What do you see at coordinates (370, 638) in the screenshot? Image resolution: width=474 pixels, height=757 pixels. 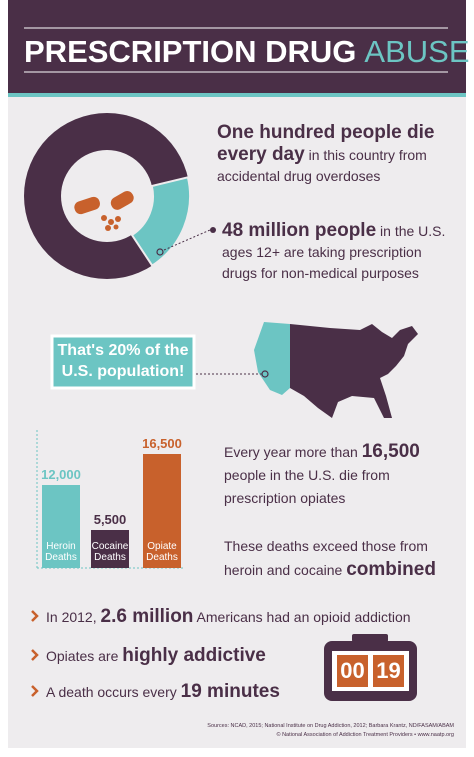 I see `timer-handle` at bounding box center [370, 638].